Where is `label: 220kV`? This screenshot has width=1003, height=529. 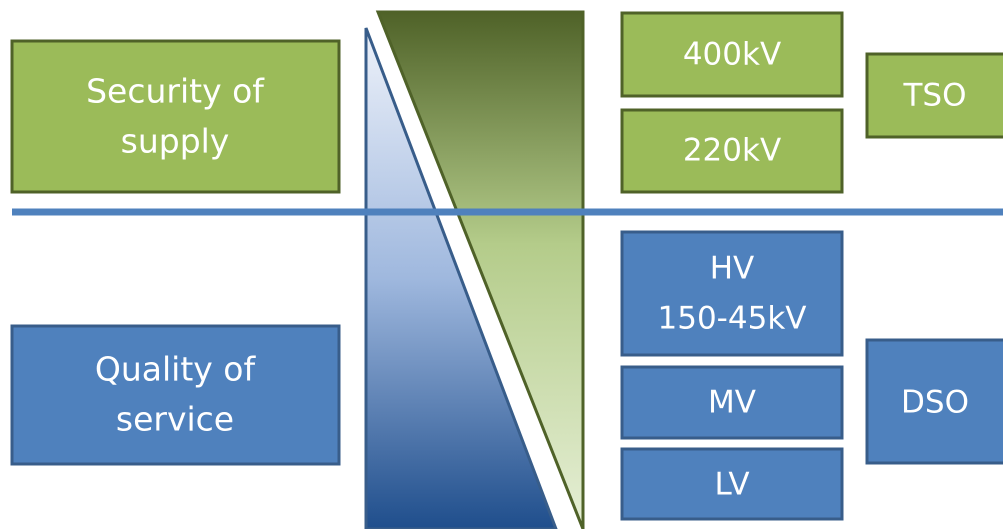
label: 220kV is located at coordinates (732, 151).